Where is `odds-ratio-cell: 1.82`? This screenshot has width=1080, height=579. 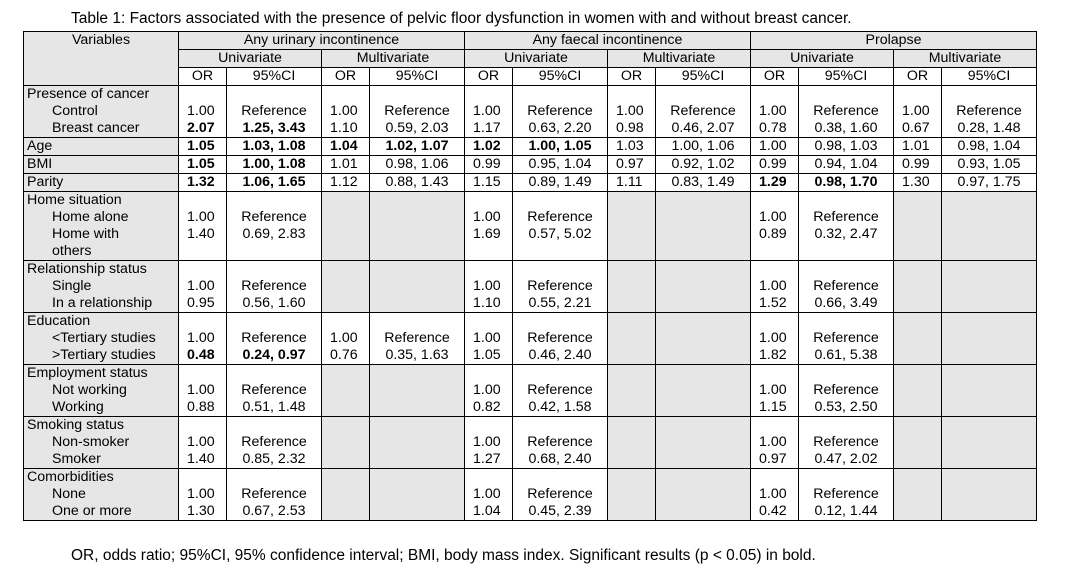
odds-ratio-cell: 1.82 is located at coordinates (774, 356).